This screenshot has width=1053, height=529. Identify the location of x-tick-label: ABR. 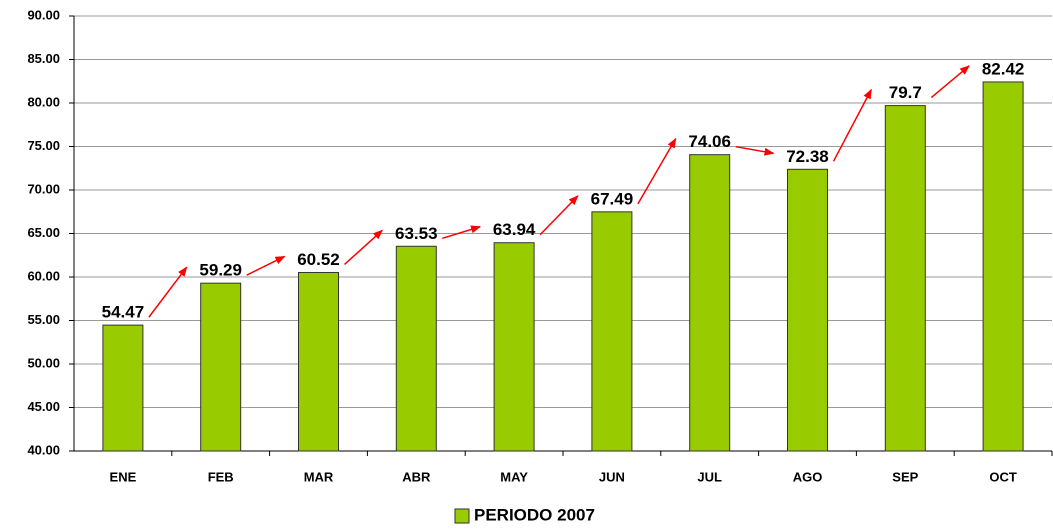
(416, 476).